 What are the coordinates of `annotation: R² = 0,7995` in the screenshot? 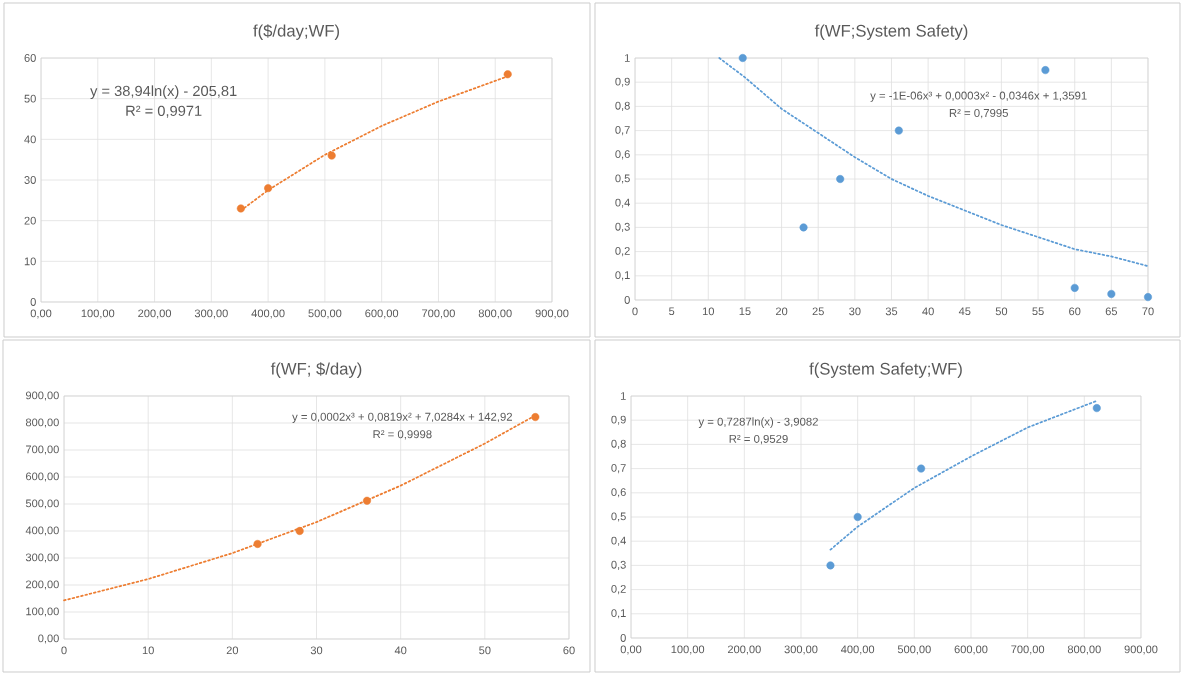 It's located at (978, 113).